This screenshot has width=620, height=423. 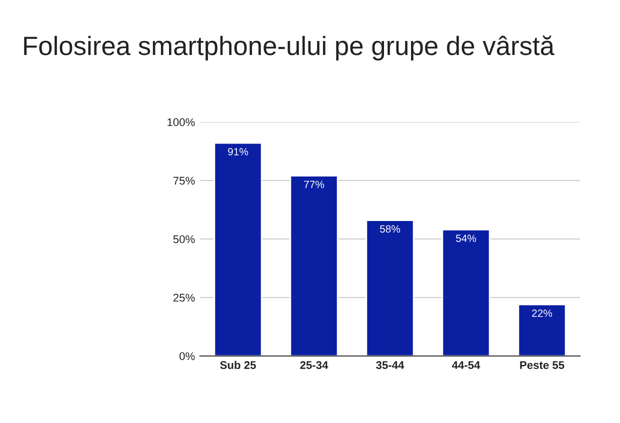 What do you see at coordinates (314, 184) in the screenshot?
I see `data-label: 77%` at bounding box center [314, 184].